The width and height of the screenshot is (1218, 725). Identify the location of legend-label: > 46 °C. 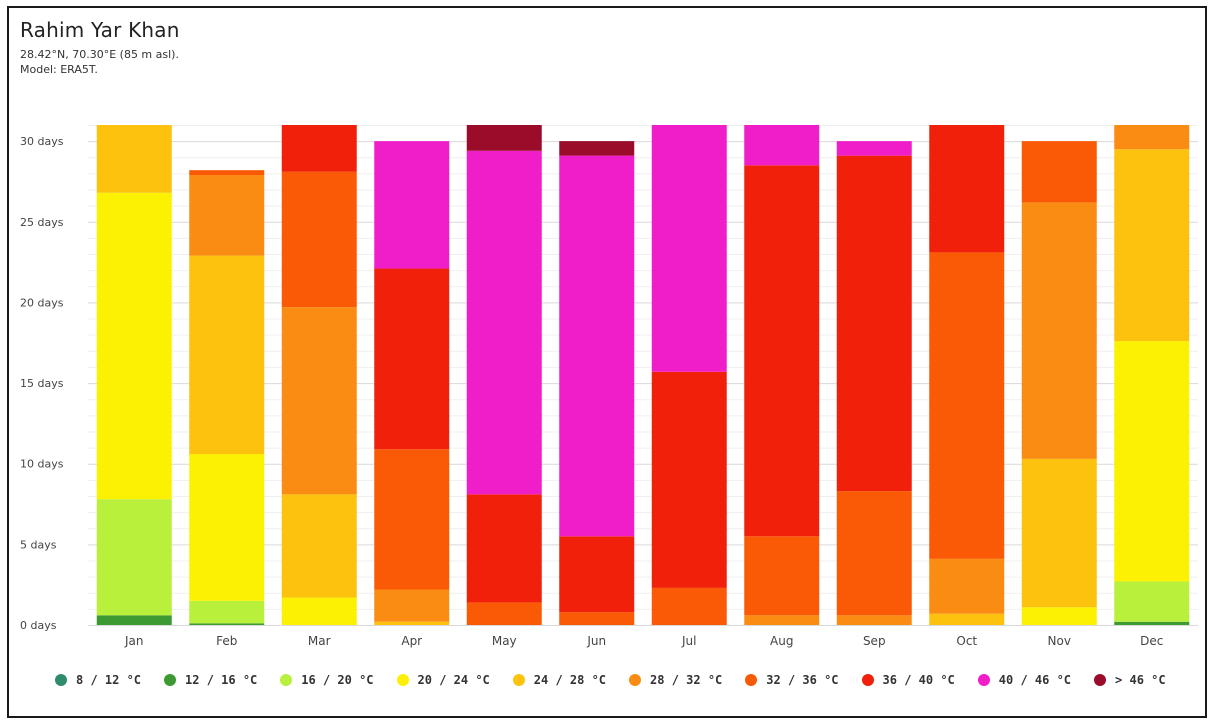
(1140, 680).